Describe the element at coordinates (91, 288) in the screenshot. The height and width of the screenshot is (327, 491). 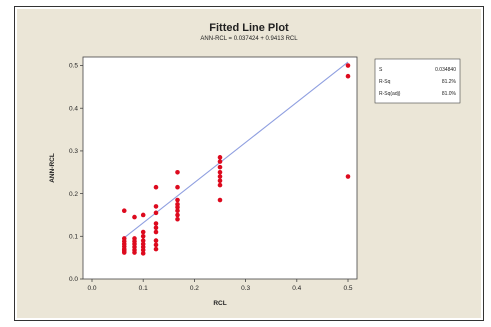
I see `x-tick-label: 0.0` at that location.